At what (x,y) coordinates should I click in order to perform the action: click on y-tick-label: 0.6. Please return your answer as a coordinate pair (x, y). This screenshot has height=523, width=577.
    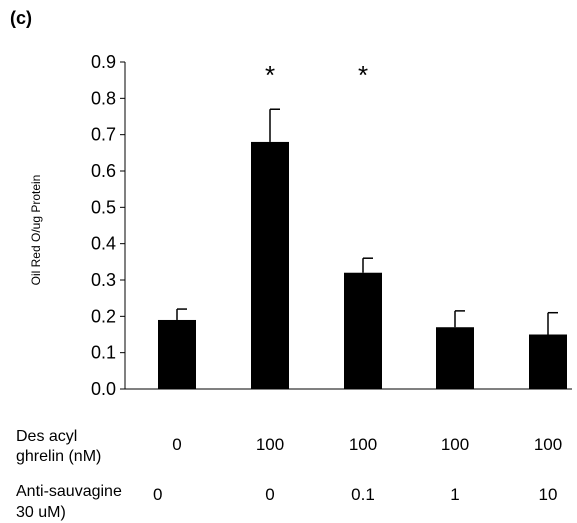
    Looking at the image, I should click on (103, 171).